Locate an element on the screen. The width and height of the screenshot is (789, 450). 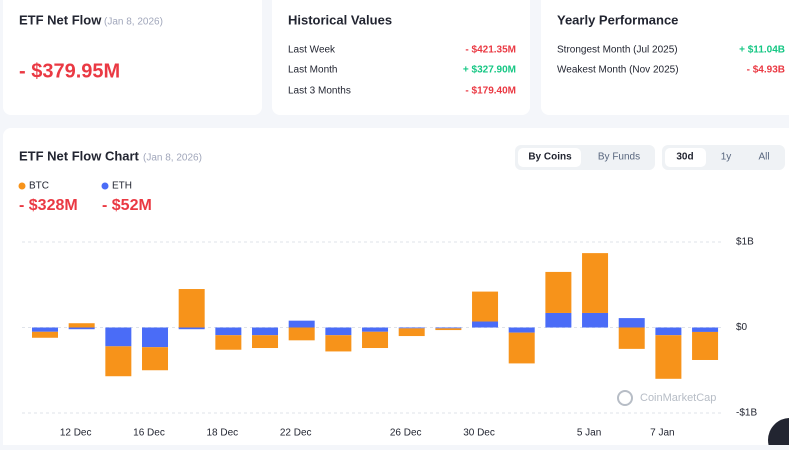
row-label: Last 3 Months is located at coordinates (319, 91).